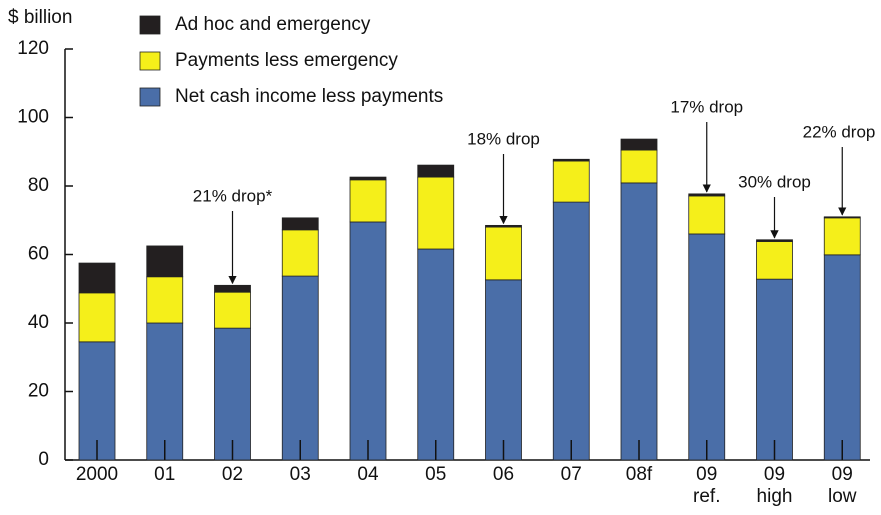 The width and height of the screenshot is (881, 515). Describe the element at coordinates (38, 322) in the screenshot. I see `y-tick-label: 40` at that location.